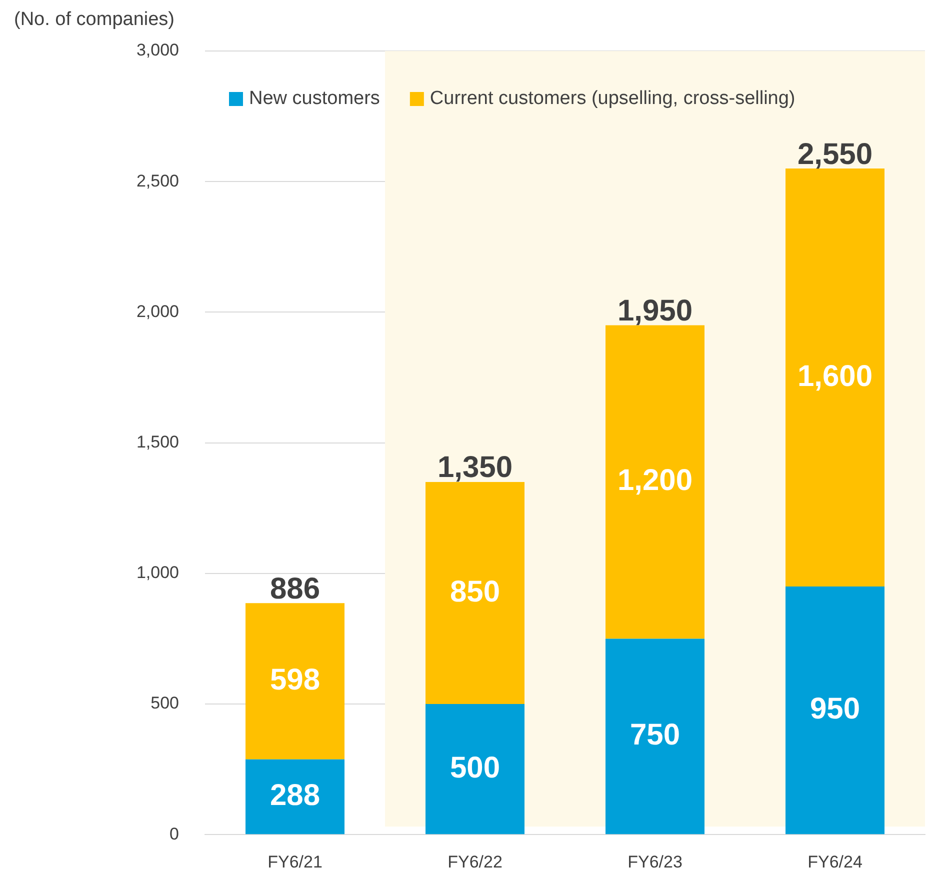  I want to click on legend-label: New customers, so click(314, 99).